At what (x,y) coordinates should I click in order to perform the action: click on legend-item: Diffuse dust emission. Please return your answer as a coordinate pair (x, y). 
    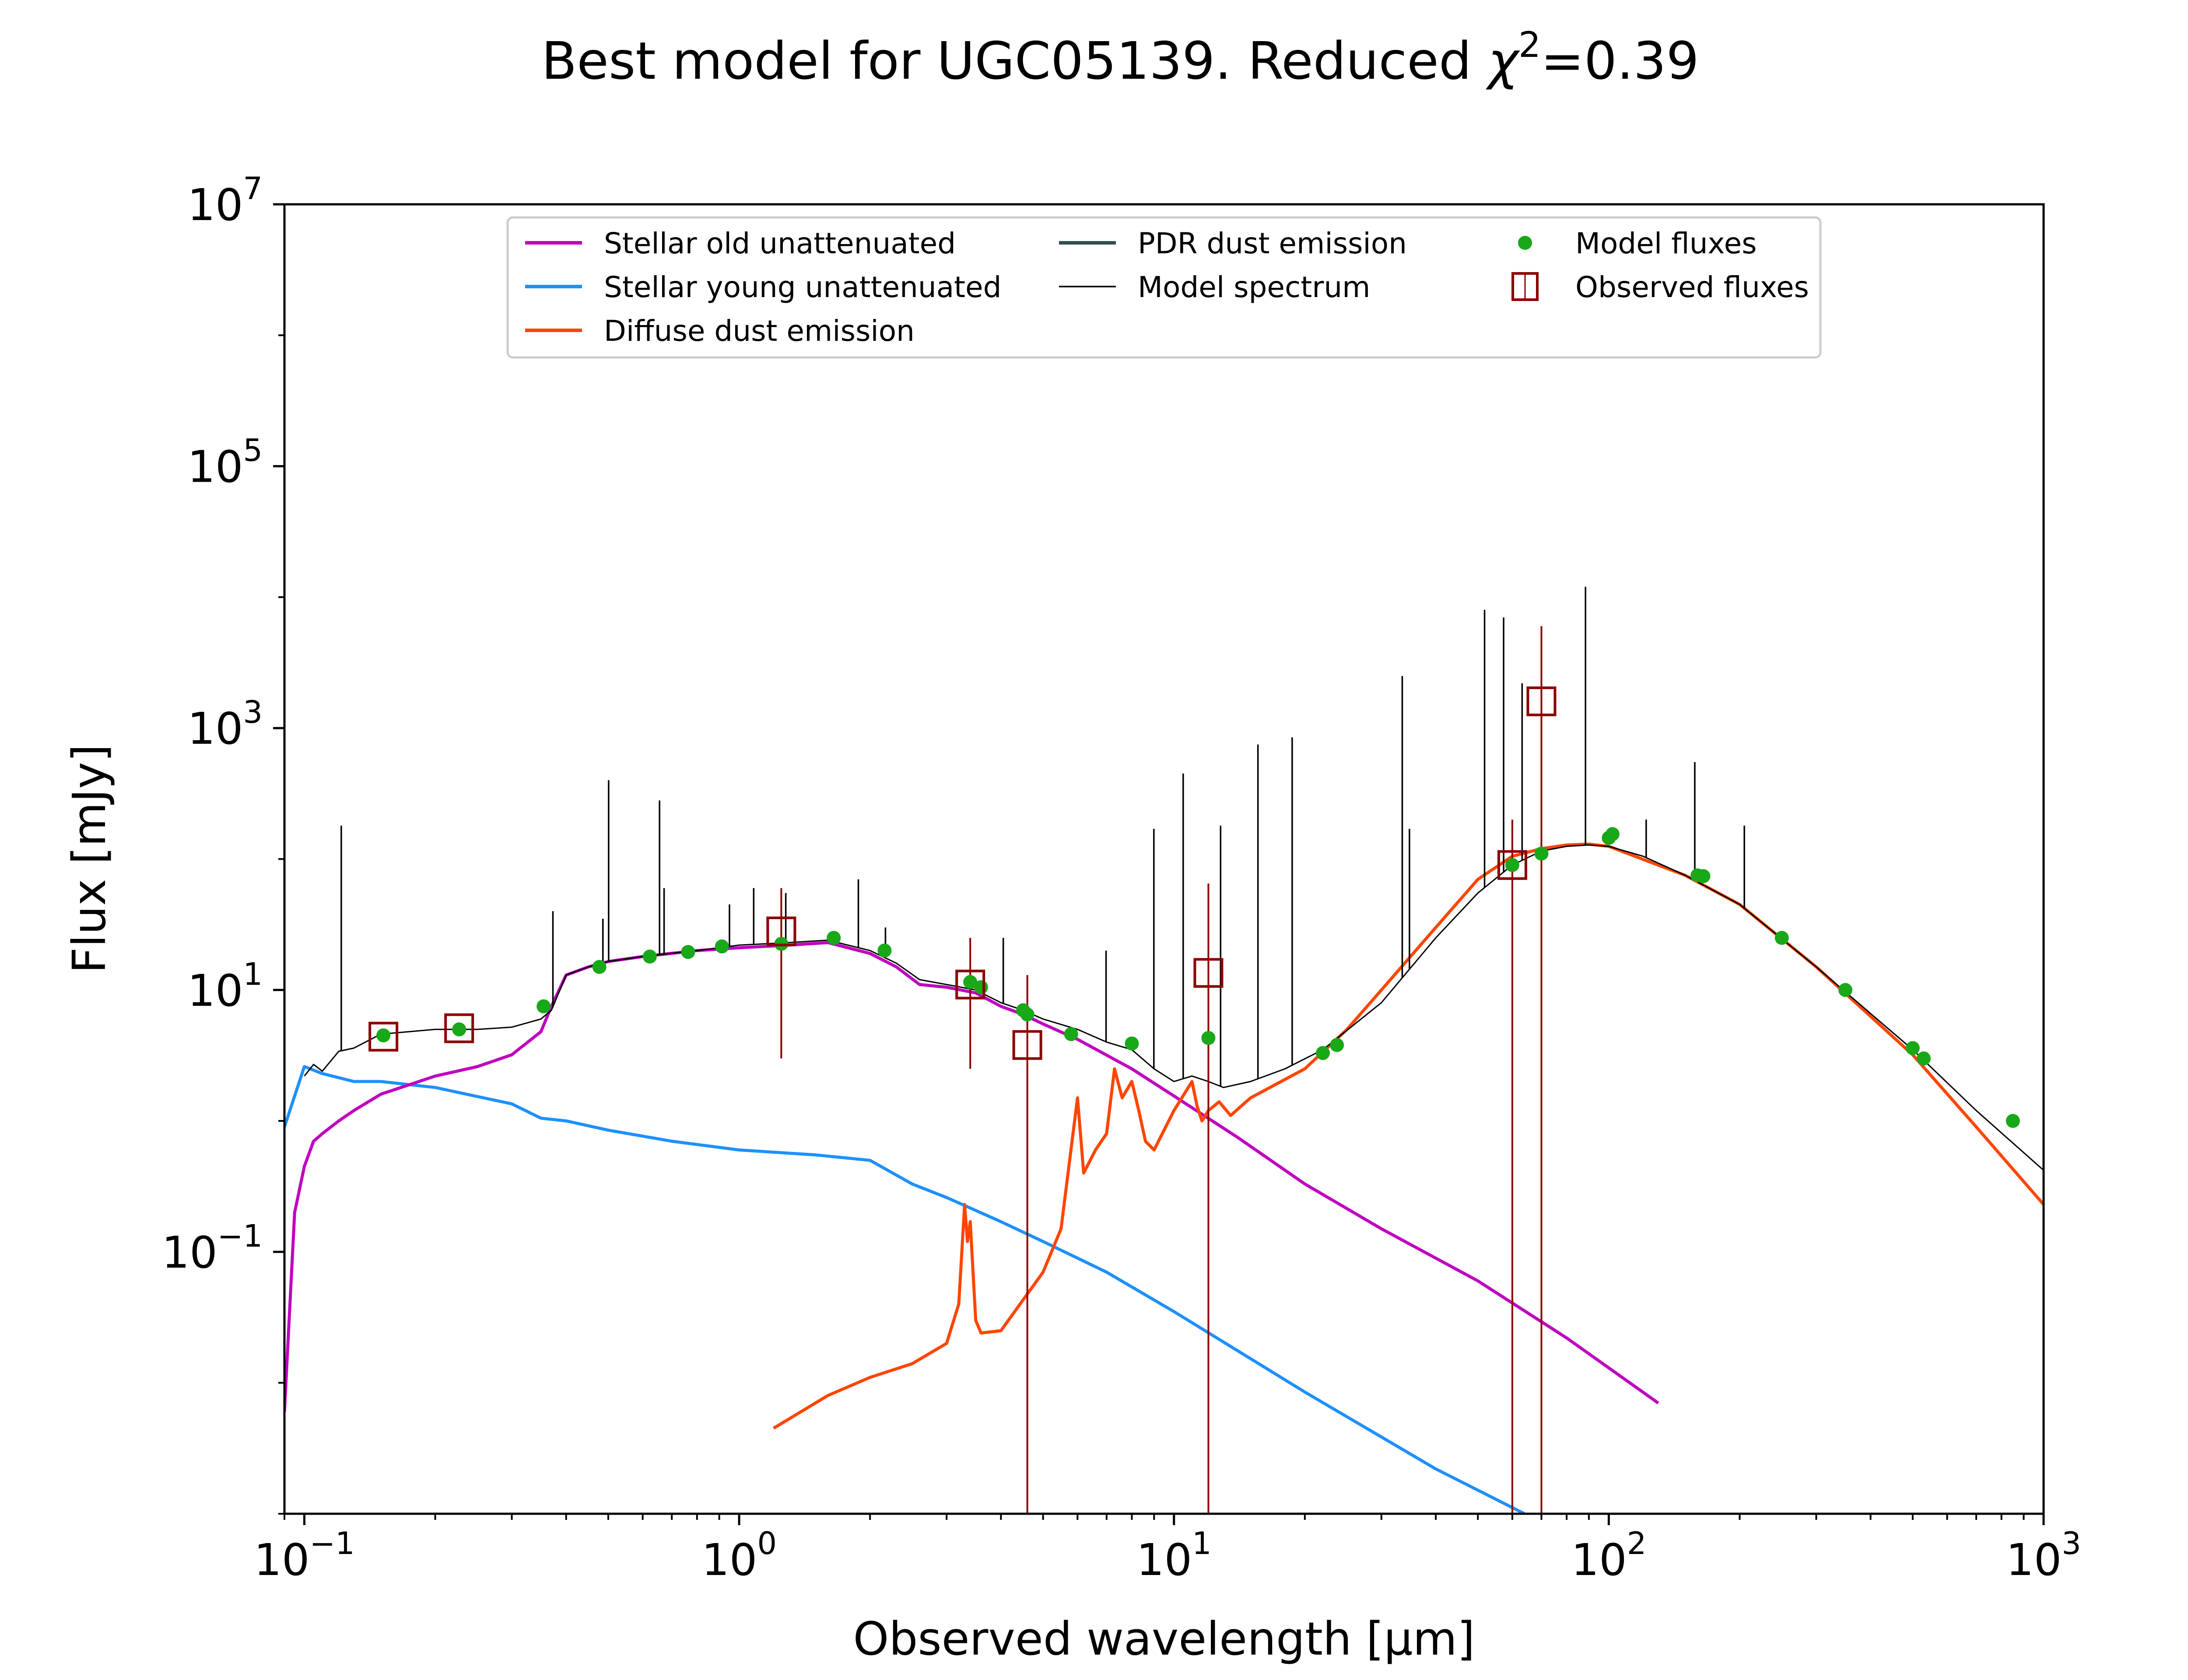
    Looking at the image, I should click on (720, 331).